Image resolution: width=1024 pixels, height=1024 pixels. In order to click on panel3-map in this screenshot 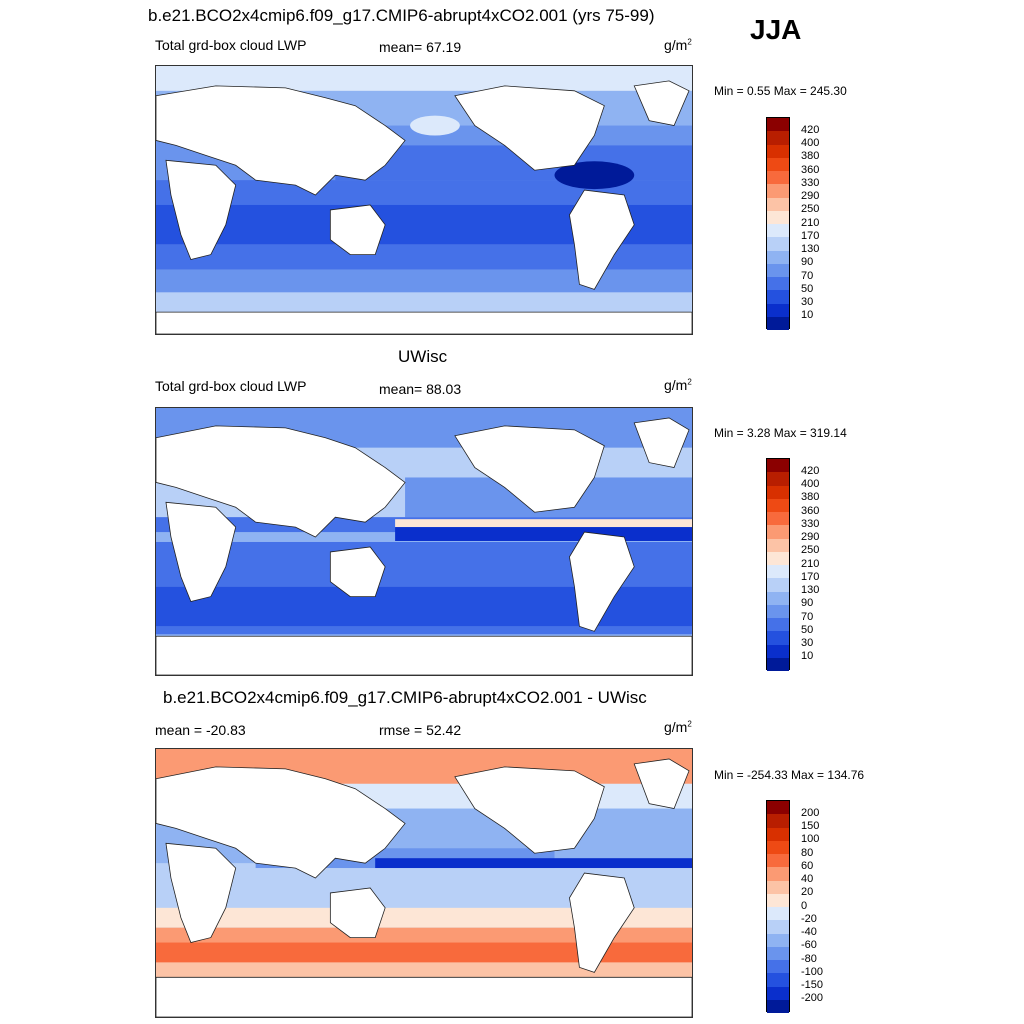, I will do `click(424, 883)`.